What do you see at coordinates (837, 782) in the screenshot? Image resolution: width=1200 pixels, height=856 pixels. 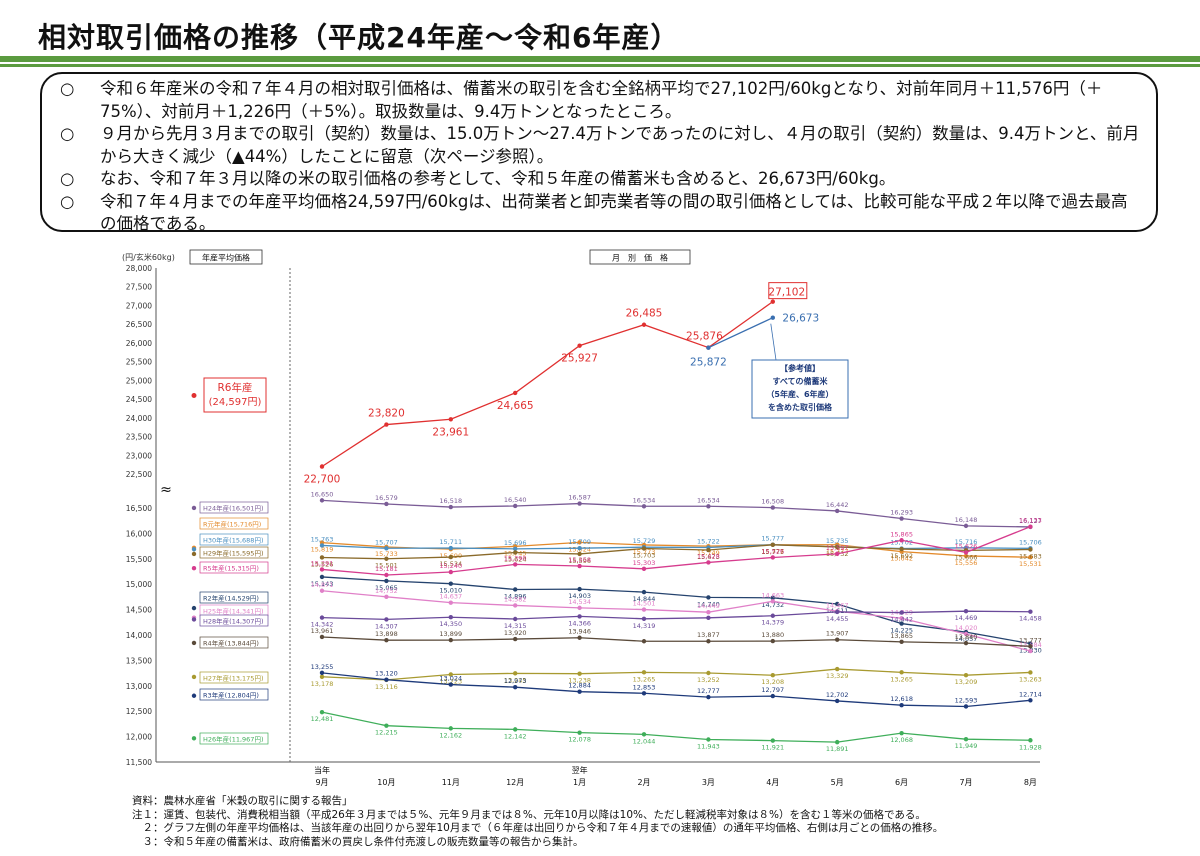 I see `x-tick-label: 5月` at bounding box center [837, 782].